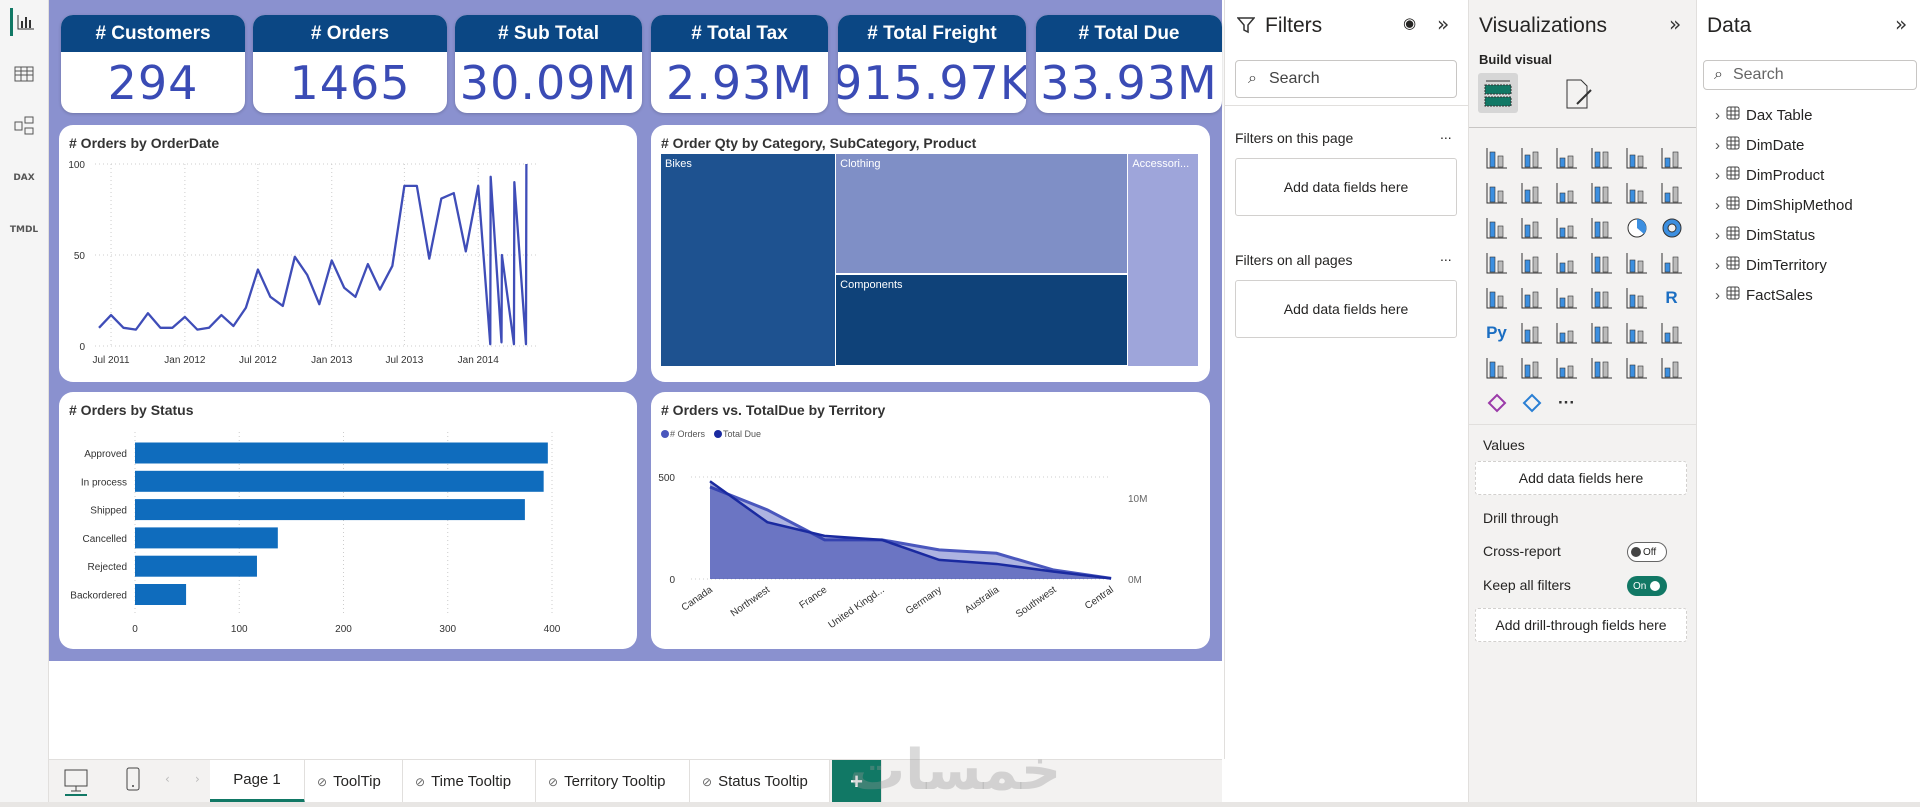  I want to click on kpi-card-orders: # Orders 1465, so click(350, 64).